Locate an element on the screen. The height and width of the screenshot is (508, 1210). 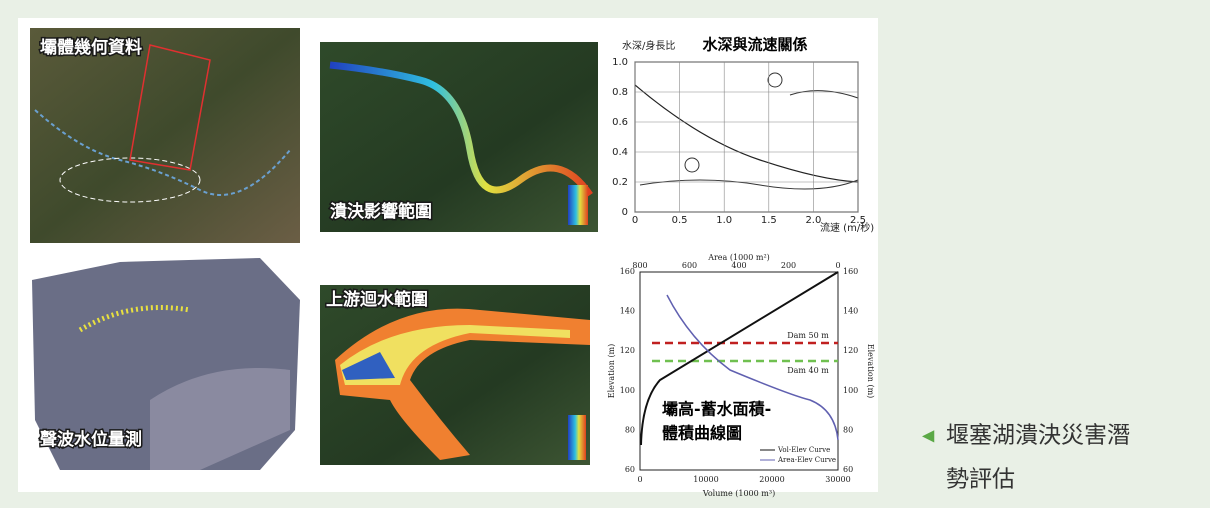
panel-label: 聲波水位量測 is located at coordinates (91, 439).